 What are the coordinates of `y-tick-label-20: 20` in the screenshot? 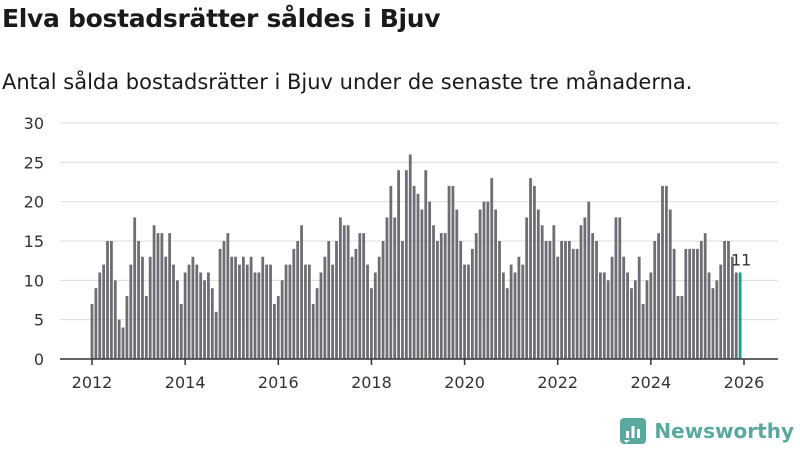 It's located at (34, 202).